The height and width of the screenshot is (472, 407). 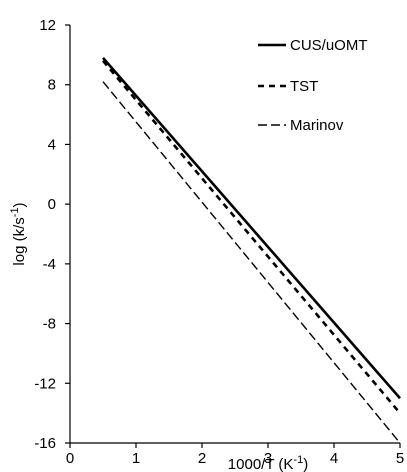 What do you see at coordinates (49, 324) in the screenshot?
I see `y-tick-label: -8` at bounding box center [49, 324].